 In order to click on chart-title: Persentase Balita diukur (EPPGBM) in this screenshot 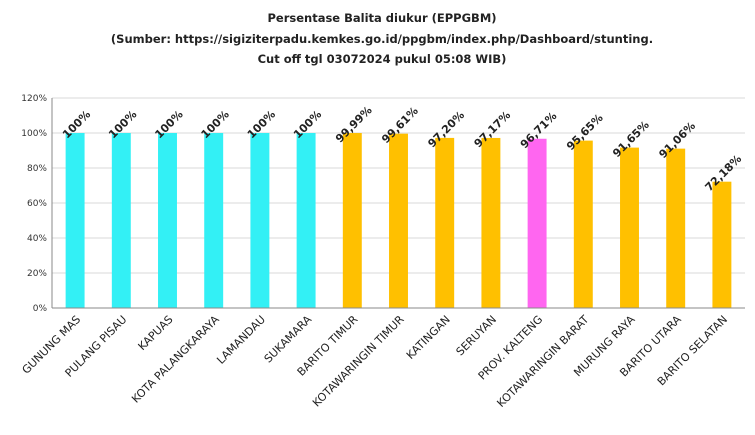, I will do `click(381, 18)`.